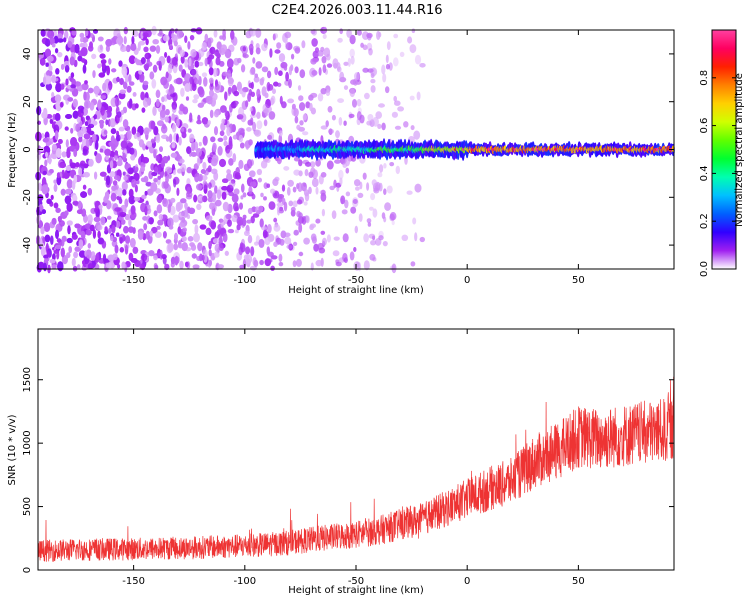 The width and height of the screenshot is (750, 600). What do you see at coordinates (467, 280) in the screenshot?
I see `spectrogram-x-tick-label: 0` at bounding box center [467, 280].